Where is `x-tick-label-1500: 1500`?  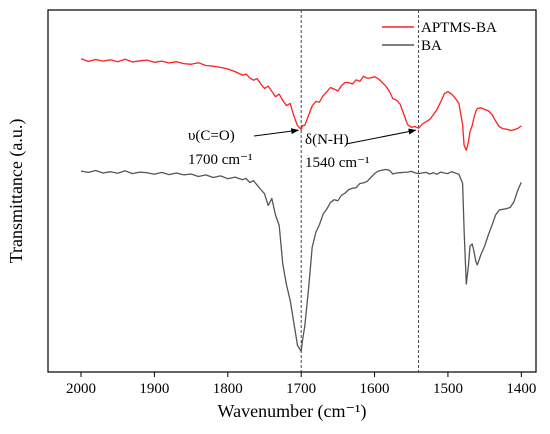
x-tick-label-1500: 1500 is located at coordinates (448, 389).